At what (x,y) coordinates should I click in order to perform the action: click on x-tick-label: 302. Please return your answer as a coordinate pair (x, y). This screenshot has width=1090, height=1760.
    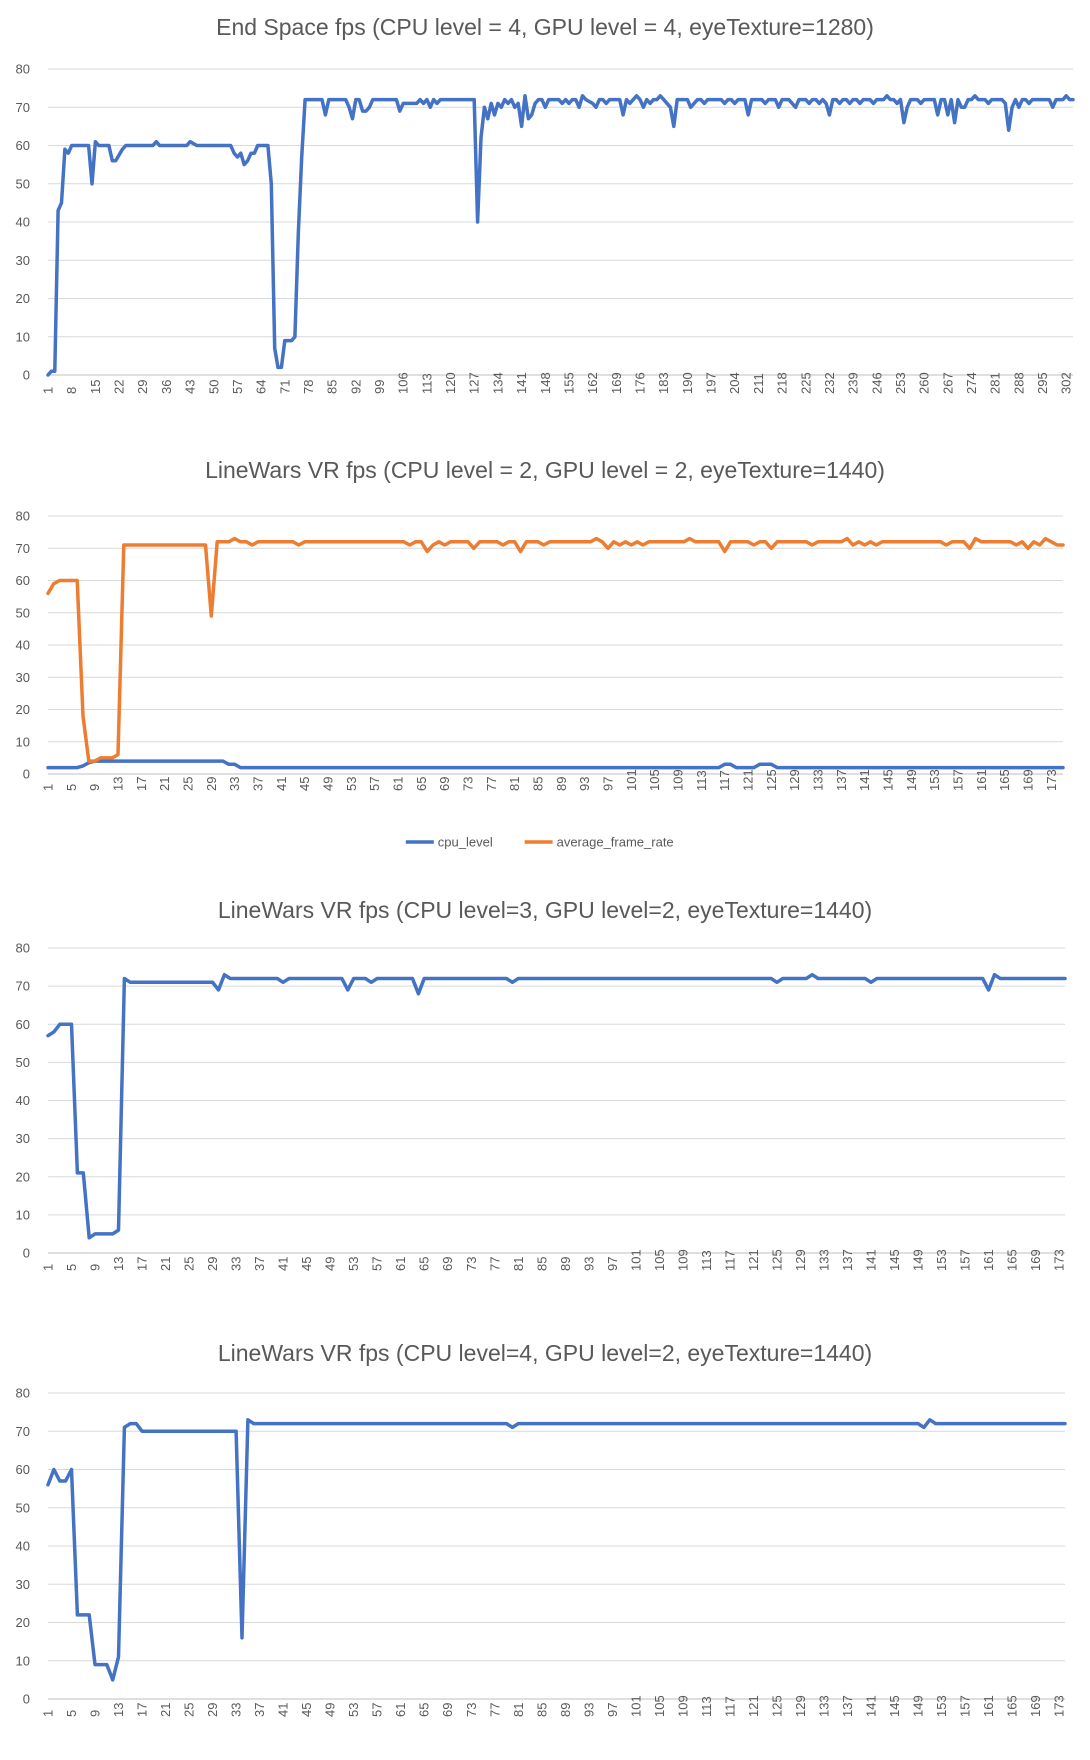
    Looking at the image, I should click on (1066, 383).